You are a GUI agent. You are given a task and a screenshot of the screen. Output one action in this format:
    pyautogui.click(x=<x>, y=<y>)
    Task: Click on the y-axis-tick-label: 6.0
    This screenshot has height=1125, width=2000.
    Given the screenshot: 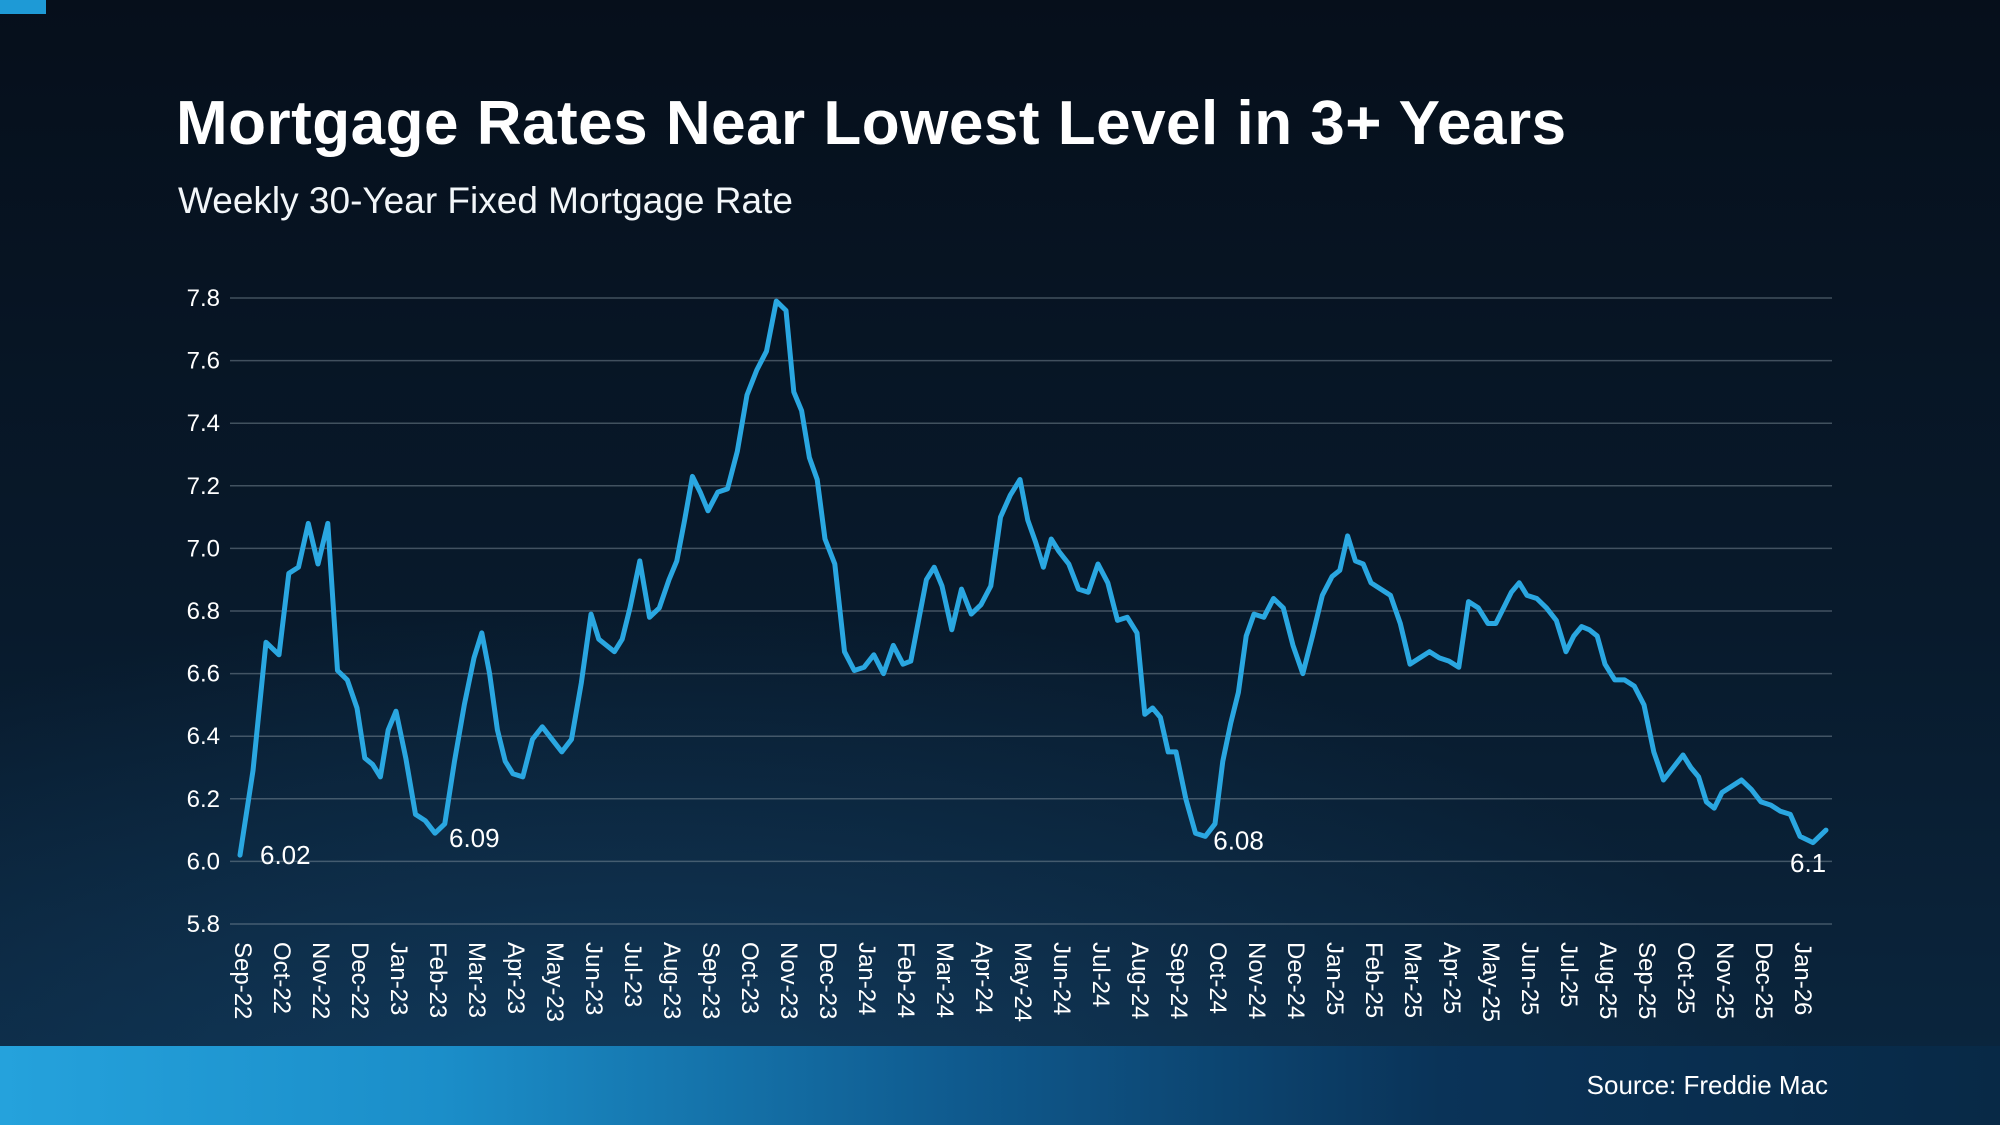 What is the action you would take?
    pyautogui.click(x=203, y=861)
    